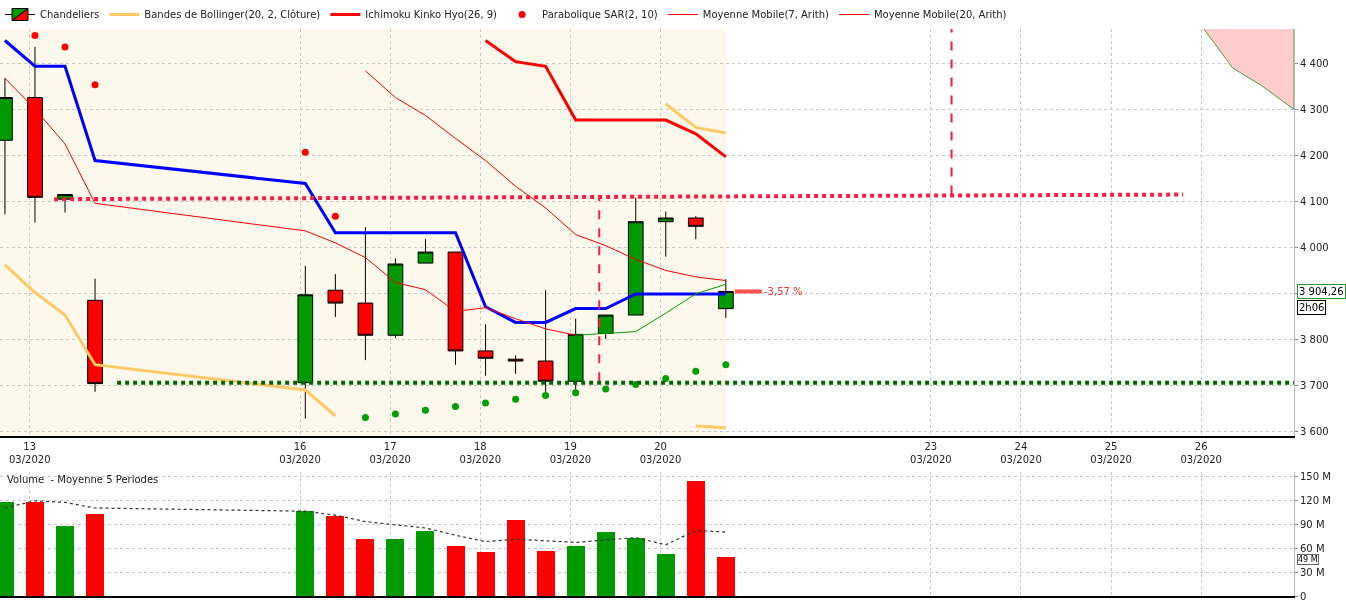 Image resolution: width=1346 pixels, height=604 pixels. I want to click on y-tick-label: 60 M, so click(1312, 548).